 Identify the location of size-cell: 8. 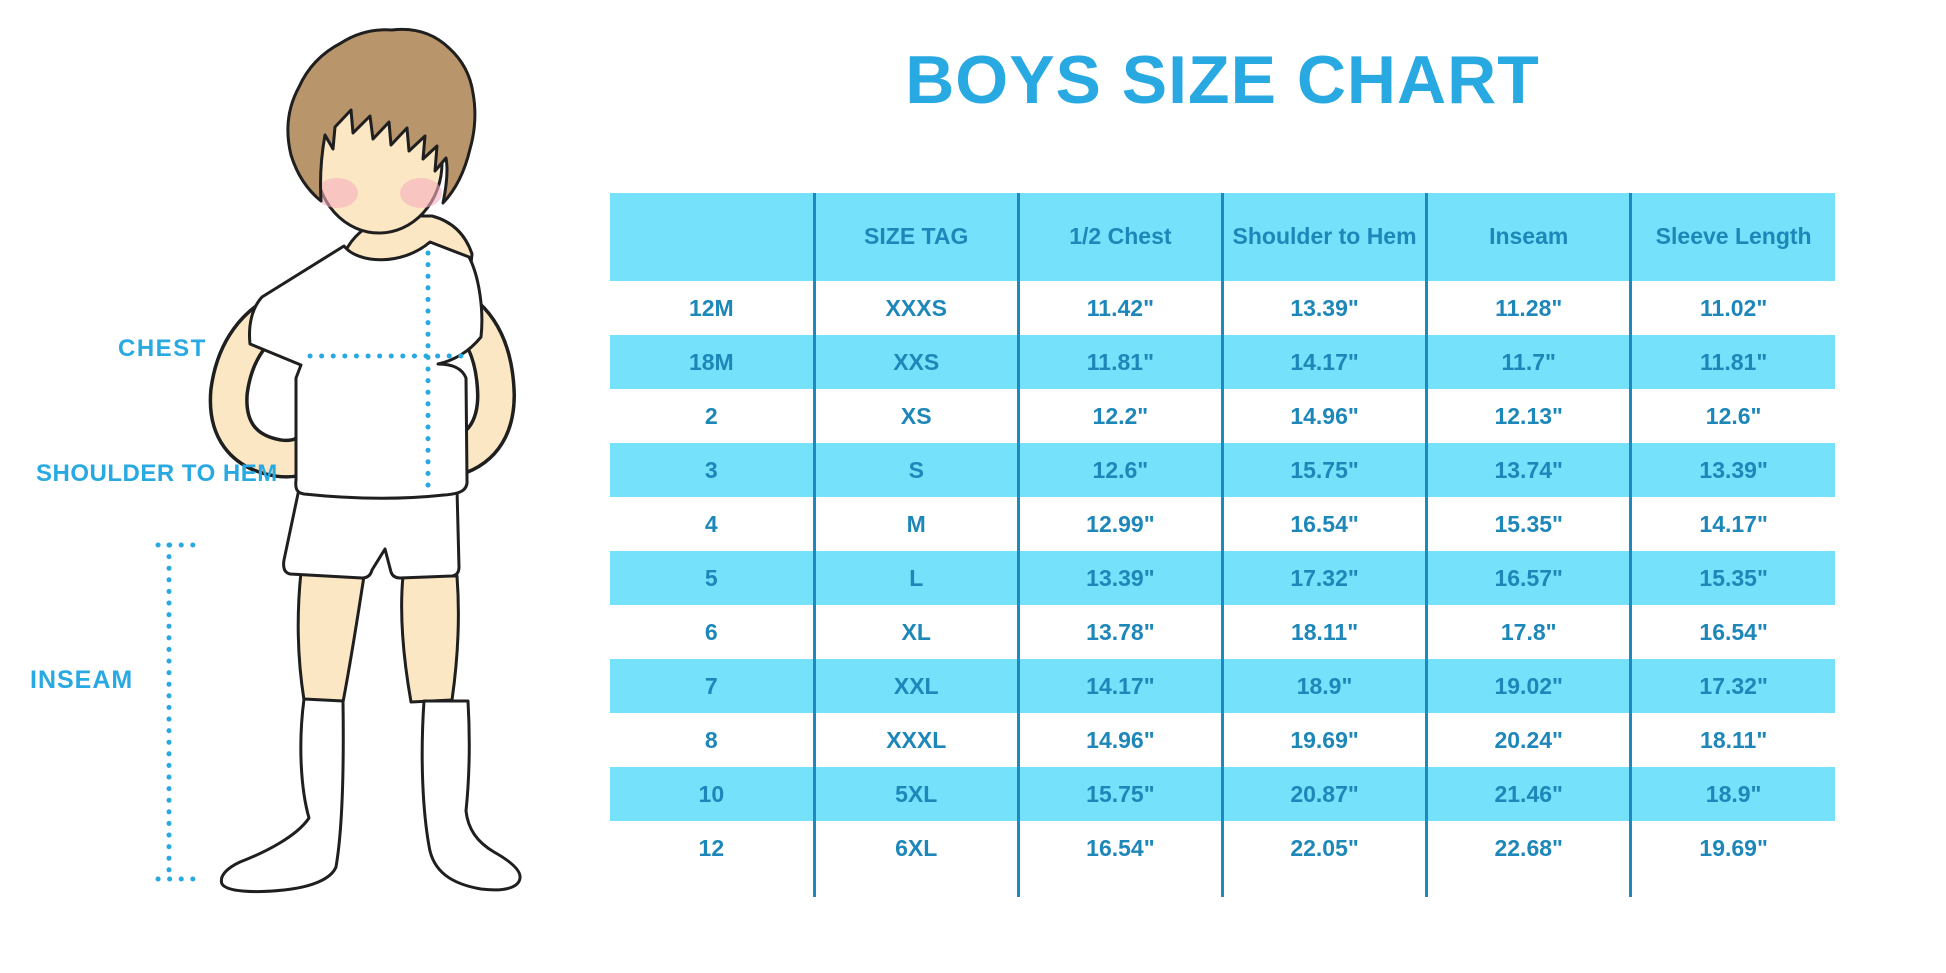
(711, 739).